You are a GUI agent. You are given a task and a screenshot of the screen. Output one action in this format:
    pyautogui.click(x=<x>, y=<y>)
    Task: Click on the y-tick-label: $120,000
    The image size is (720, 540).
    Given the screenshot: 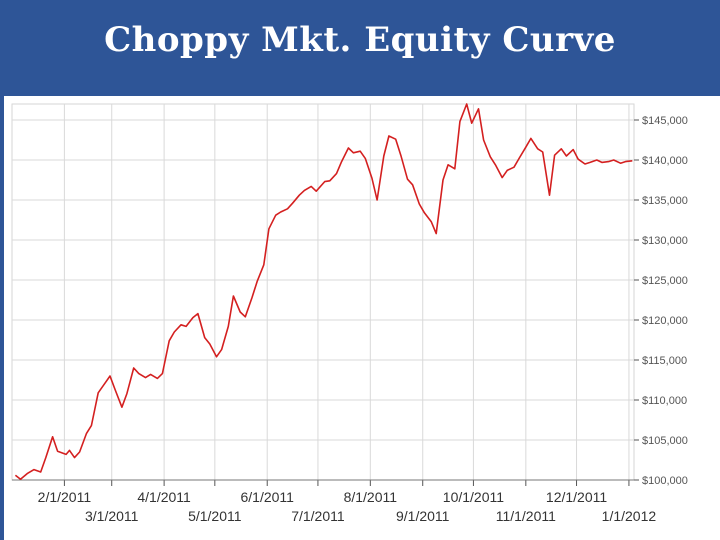 What is the action you would take?
    pyautogui.click(x=665, y=321)
    